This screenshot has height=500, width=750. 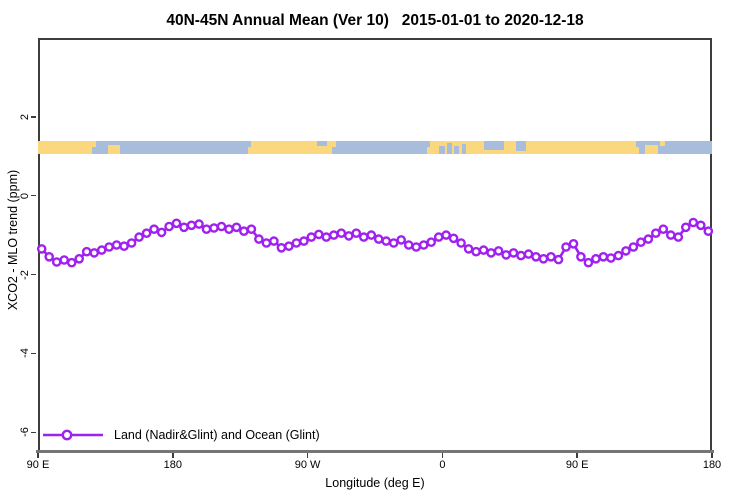 I want to click on y-tick-label: -6, so click(x=25, y=432).